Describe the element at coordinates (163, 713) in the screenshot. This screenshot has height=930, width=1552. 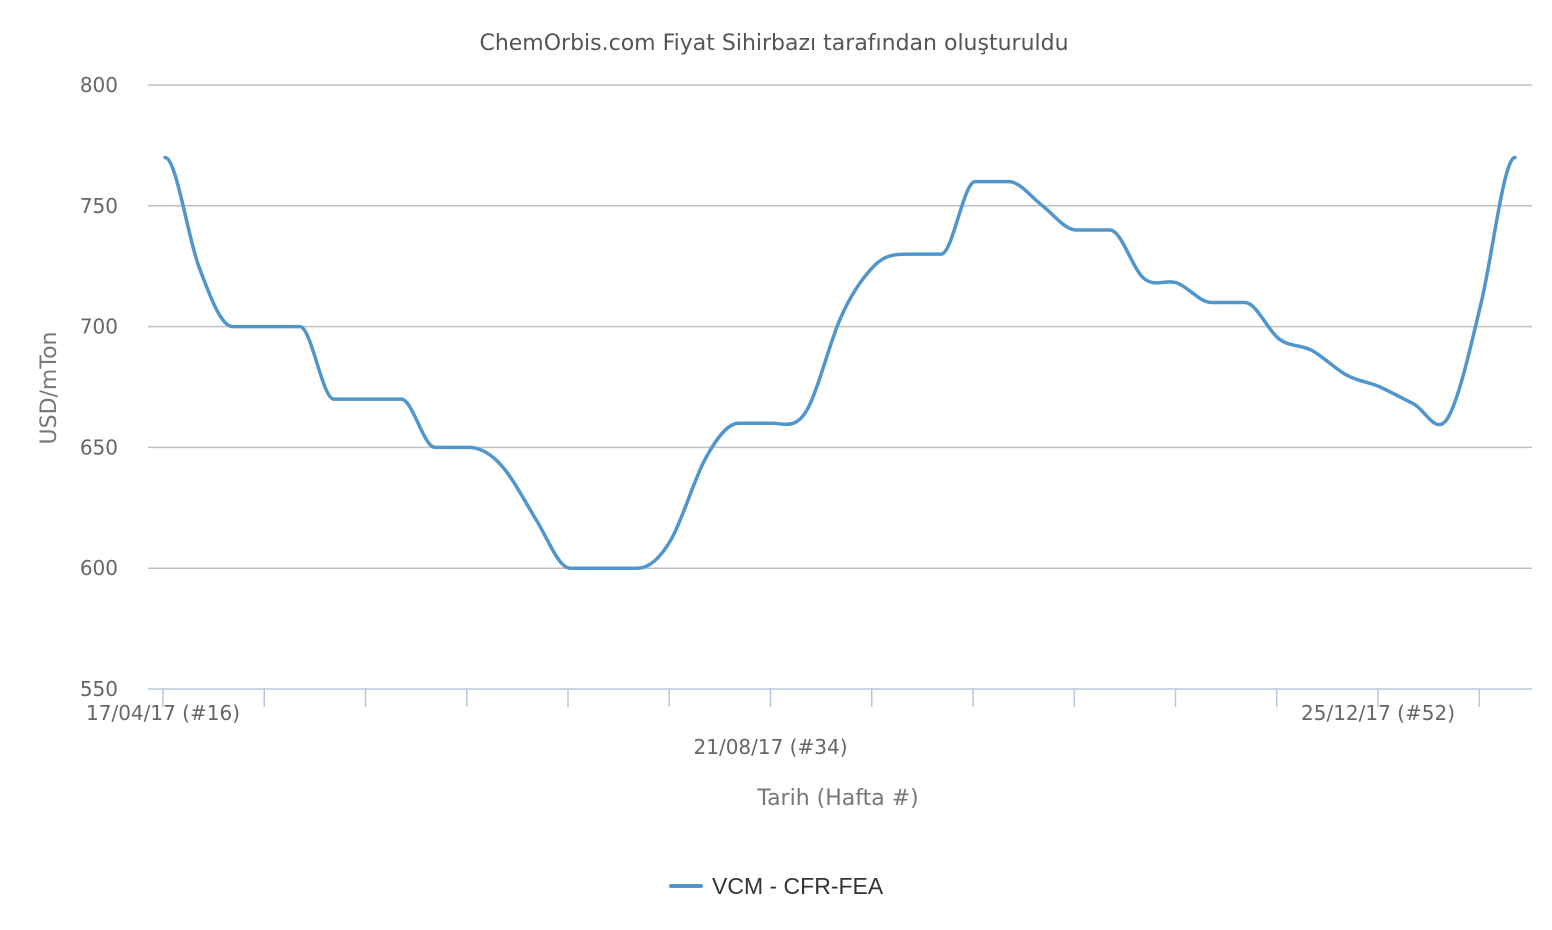
I see `x-tick-label: 17/04/17 (#16)` at that location.